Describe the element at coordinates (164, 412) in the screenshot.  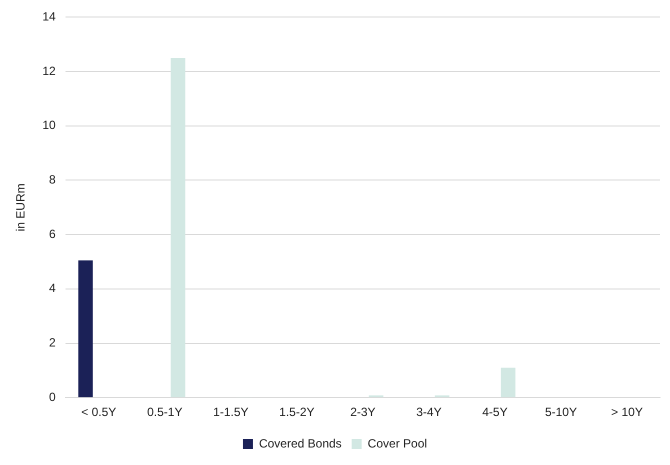
I see `x-tick-label: 0.5-1Y` at that location.